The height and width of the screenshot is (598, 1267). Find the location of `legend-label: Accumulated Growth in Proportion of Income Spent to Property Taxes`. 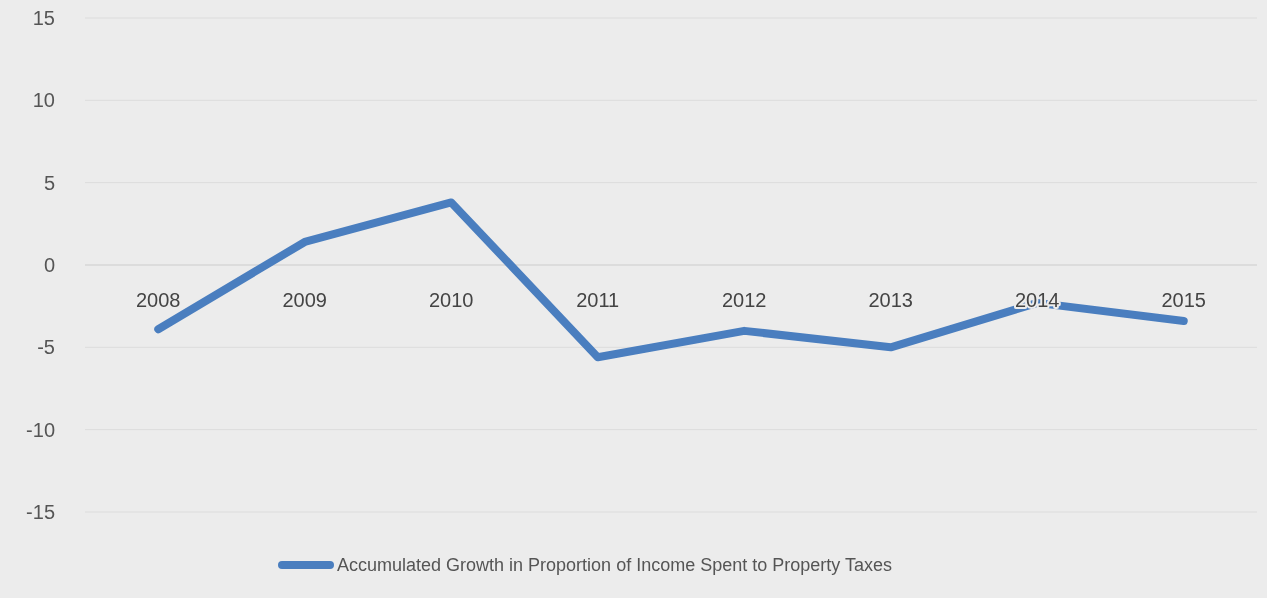

legend-label: Accumulated Growth in Proportion of Income Spent to Property Taxes is located at coordinates (614, 565).